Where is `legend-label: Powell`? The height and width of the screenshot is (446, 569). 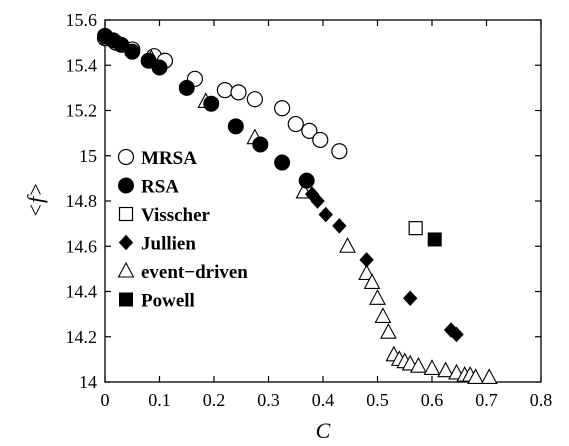
legend-label: Powell is located at coordinates (168, 301).